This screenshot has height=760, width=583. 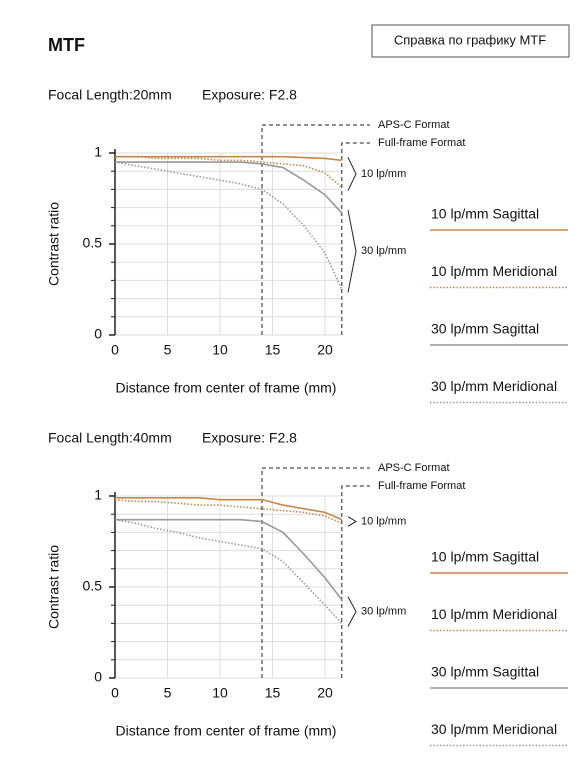 What do you see at coordinates (110, 95) in the screenshot?
I see `focal-length: Focal Length:20mm` at bounding box center [110, 95].